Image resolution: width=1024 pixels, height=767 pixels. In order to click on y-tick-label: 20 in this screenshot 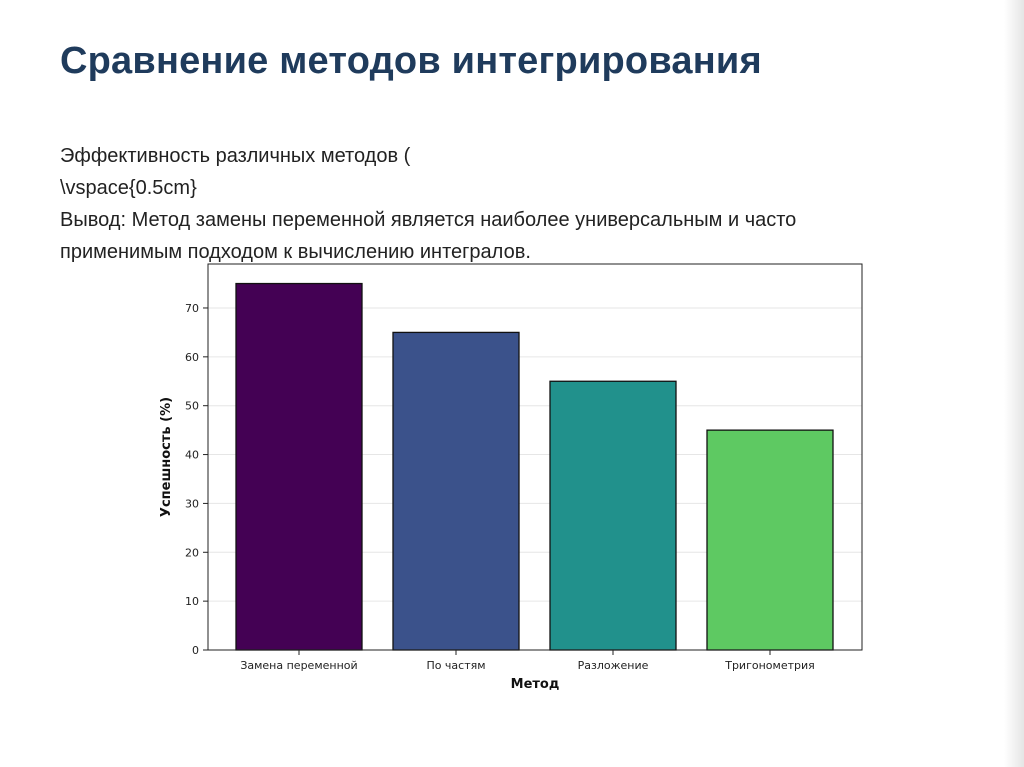, I will do `click(192, 552)`.